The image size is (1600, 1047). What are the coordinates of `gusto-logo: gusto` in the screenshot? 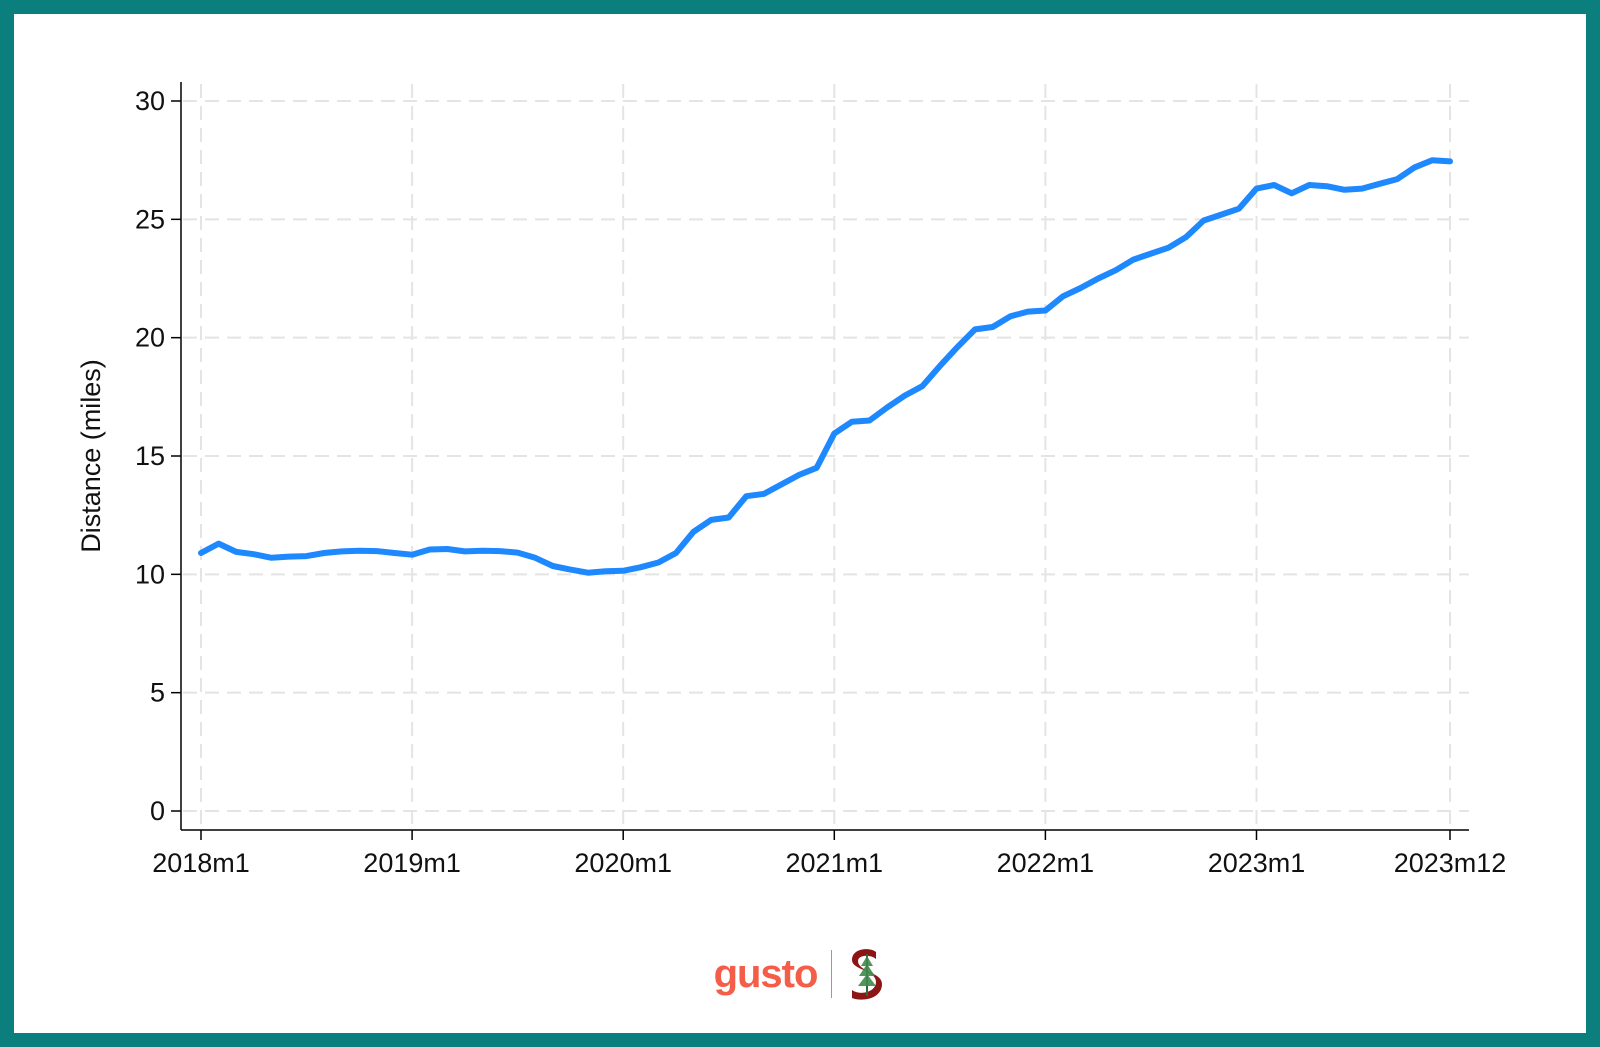 It's located at (766, 974).